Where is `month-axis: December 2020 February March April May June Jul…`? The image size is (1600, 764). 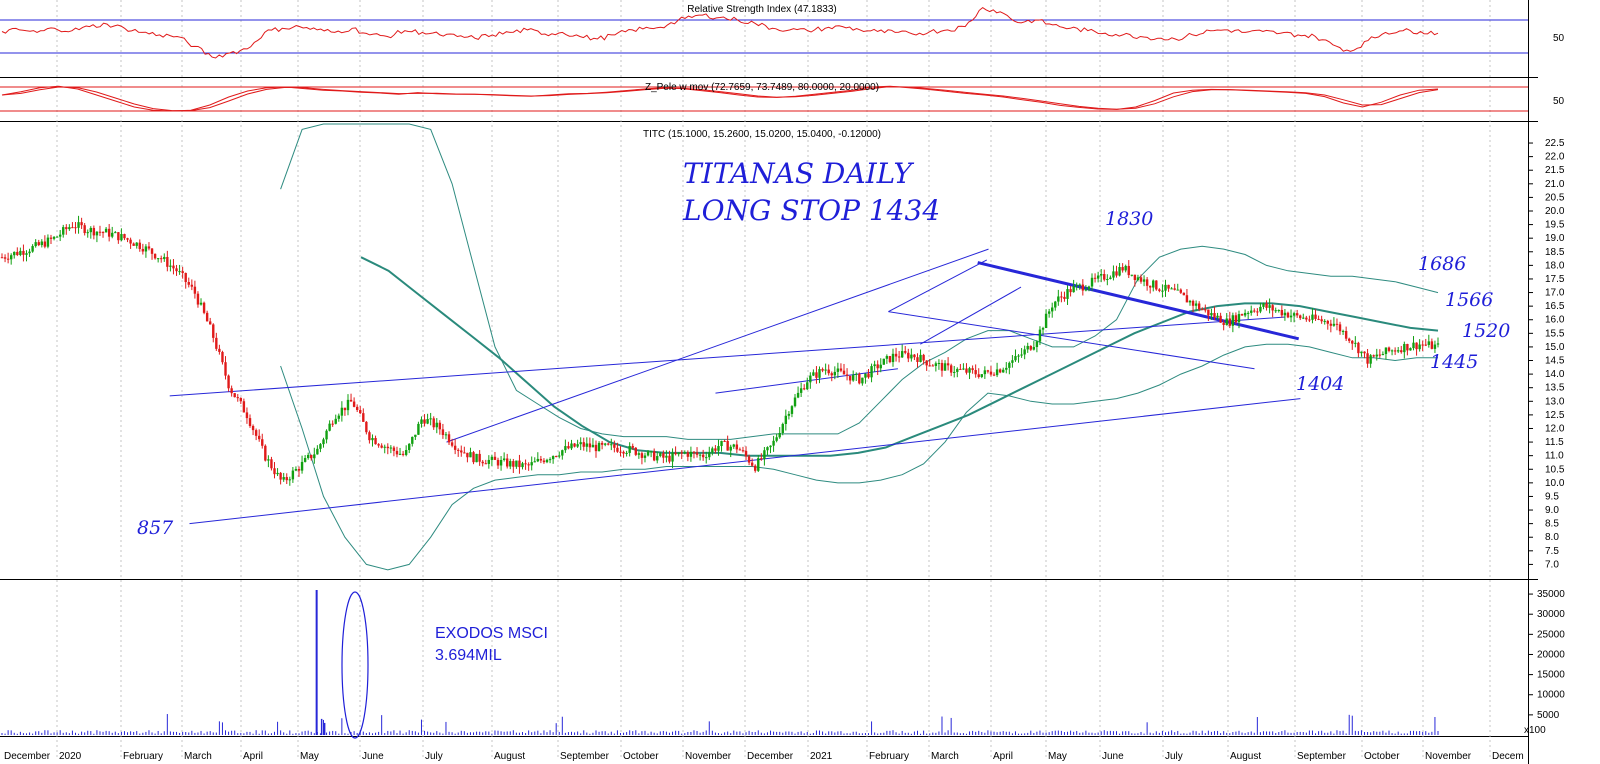 month-axis: December 2020 February March April May June Jul… is located at coordinates (764, 756).